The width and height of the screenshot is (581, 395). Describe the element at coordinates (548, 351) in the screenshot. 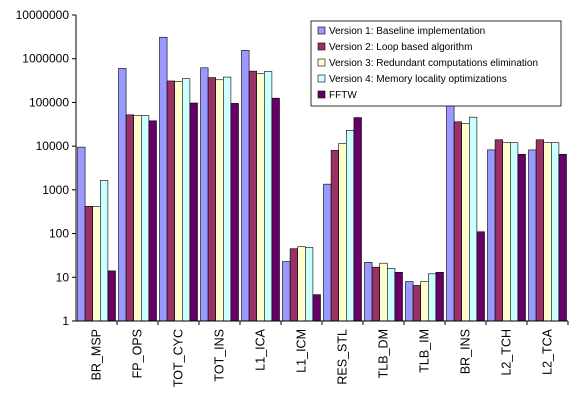

I see `category-label: L2_TCA` at that location.